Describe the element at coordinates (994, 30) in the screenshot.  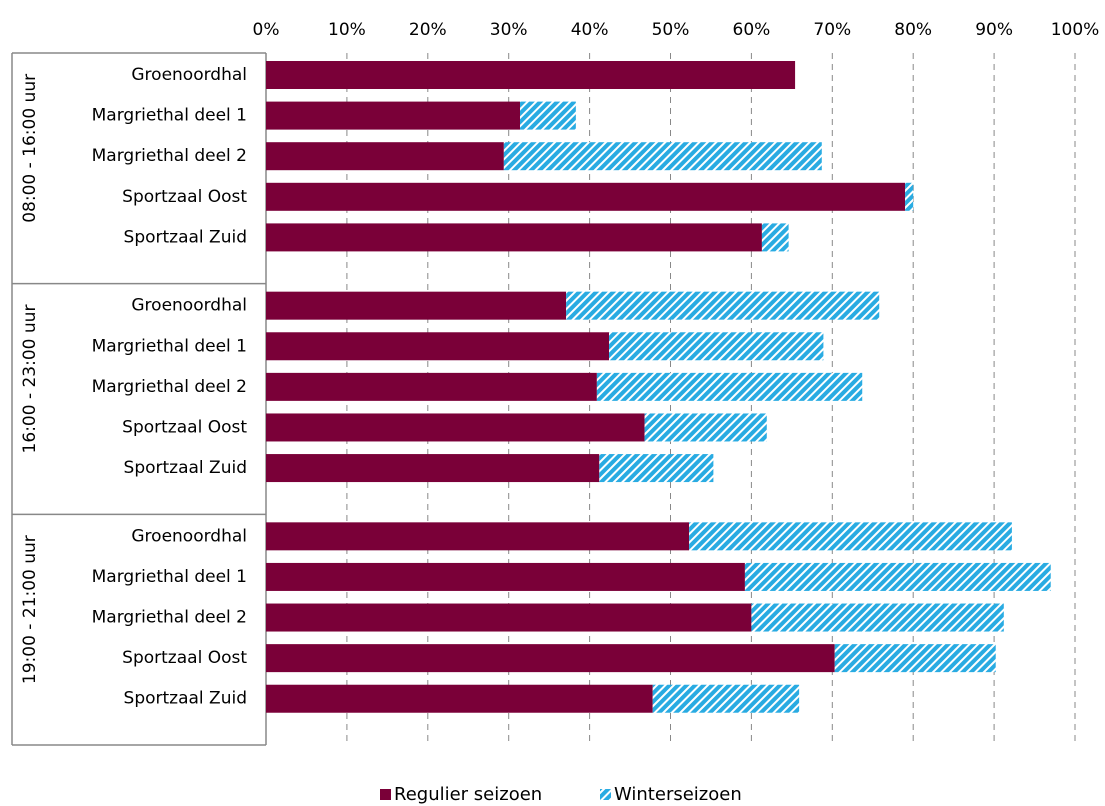
I see `x-tick-label: 90%` at that location.